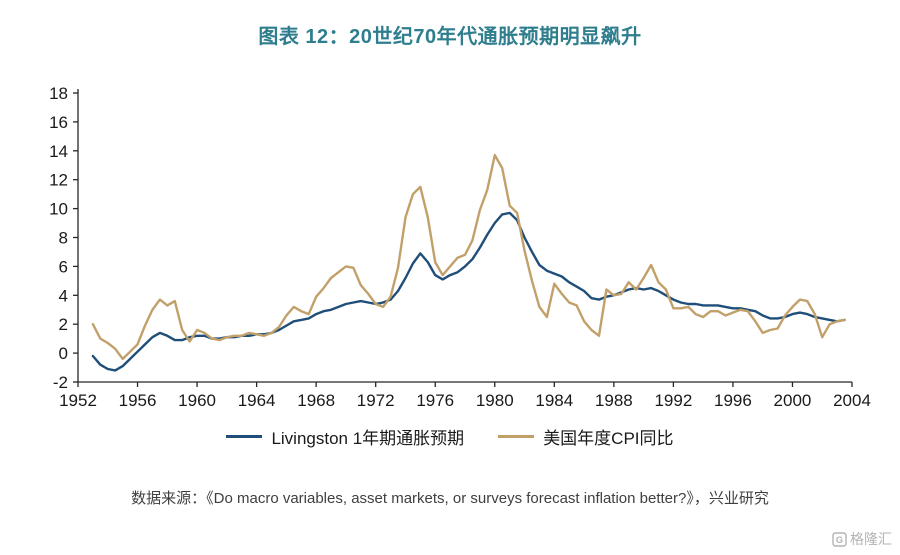  I want to click on y-tick-label: 0, so click(63, 353).